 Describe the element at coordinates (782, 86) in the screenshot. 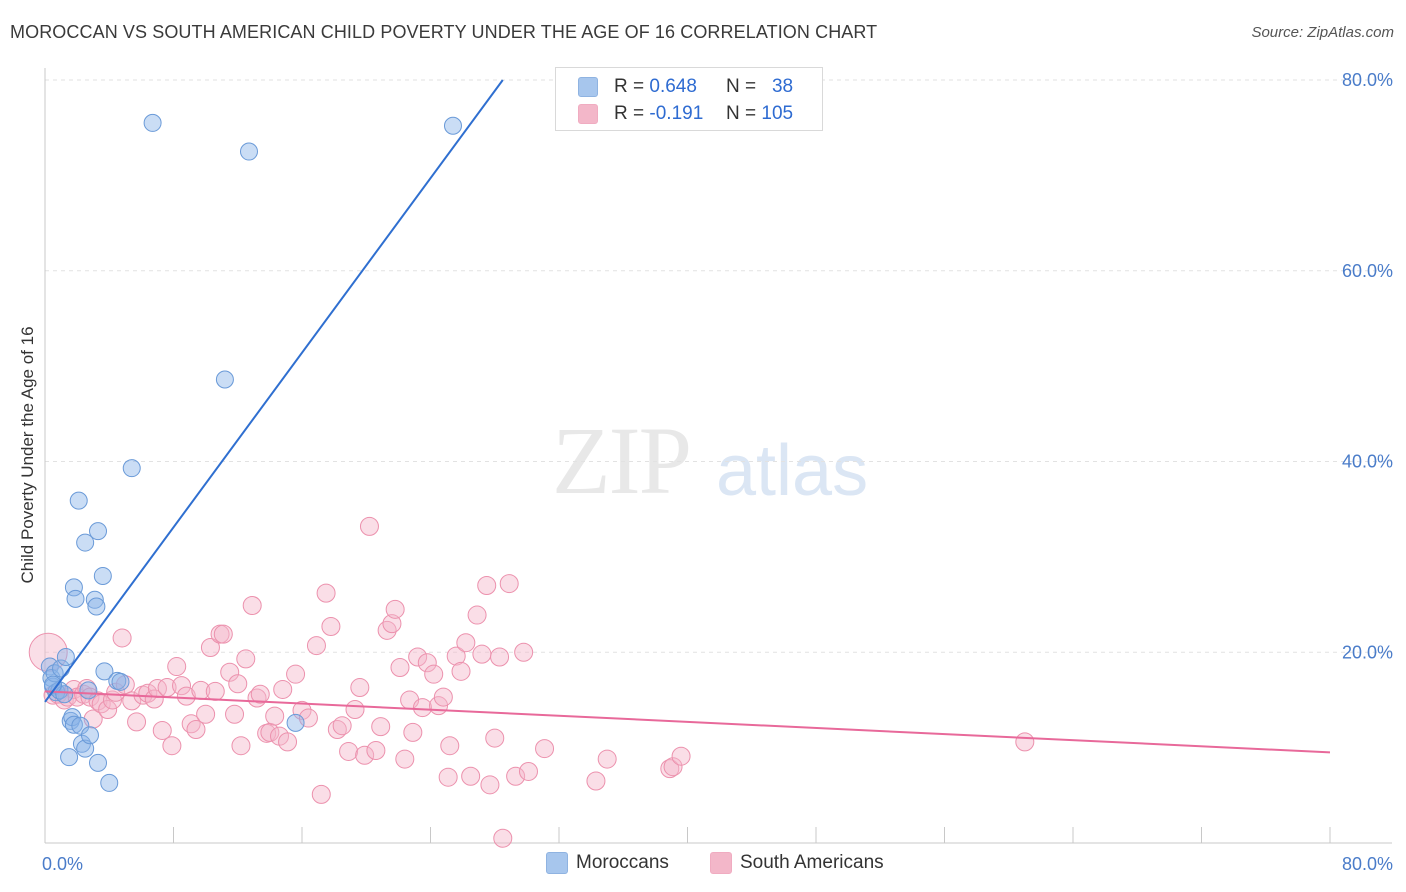

I see `n-value: 38` at that location.